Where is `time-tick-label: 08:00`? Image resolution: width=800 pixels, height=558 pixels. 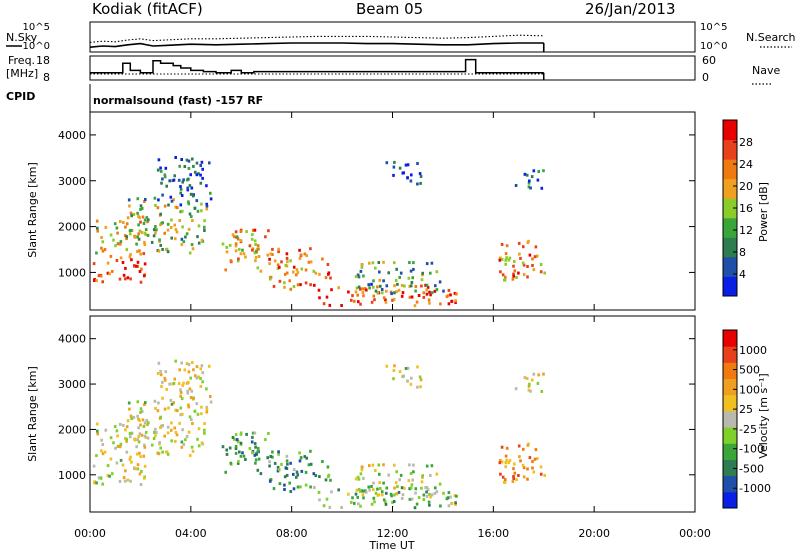
time-tick-label: 08:00 is located at coordinates (292, 533).